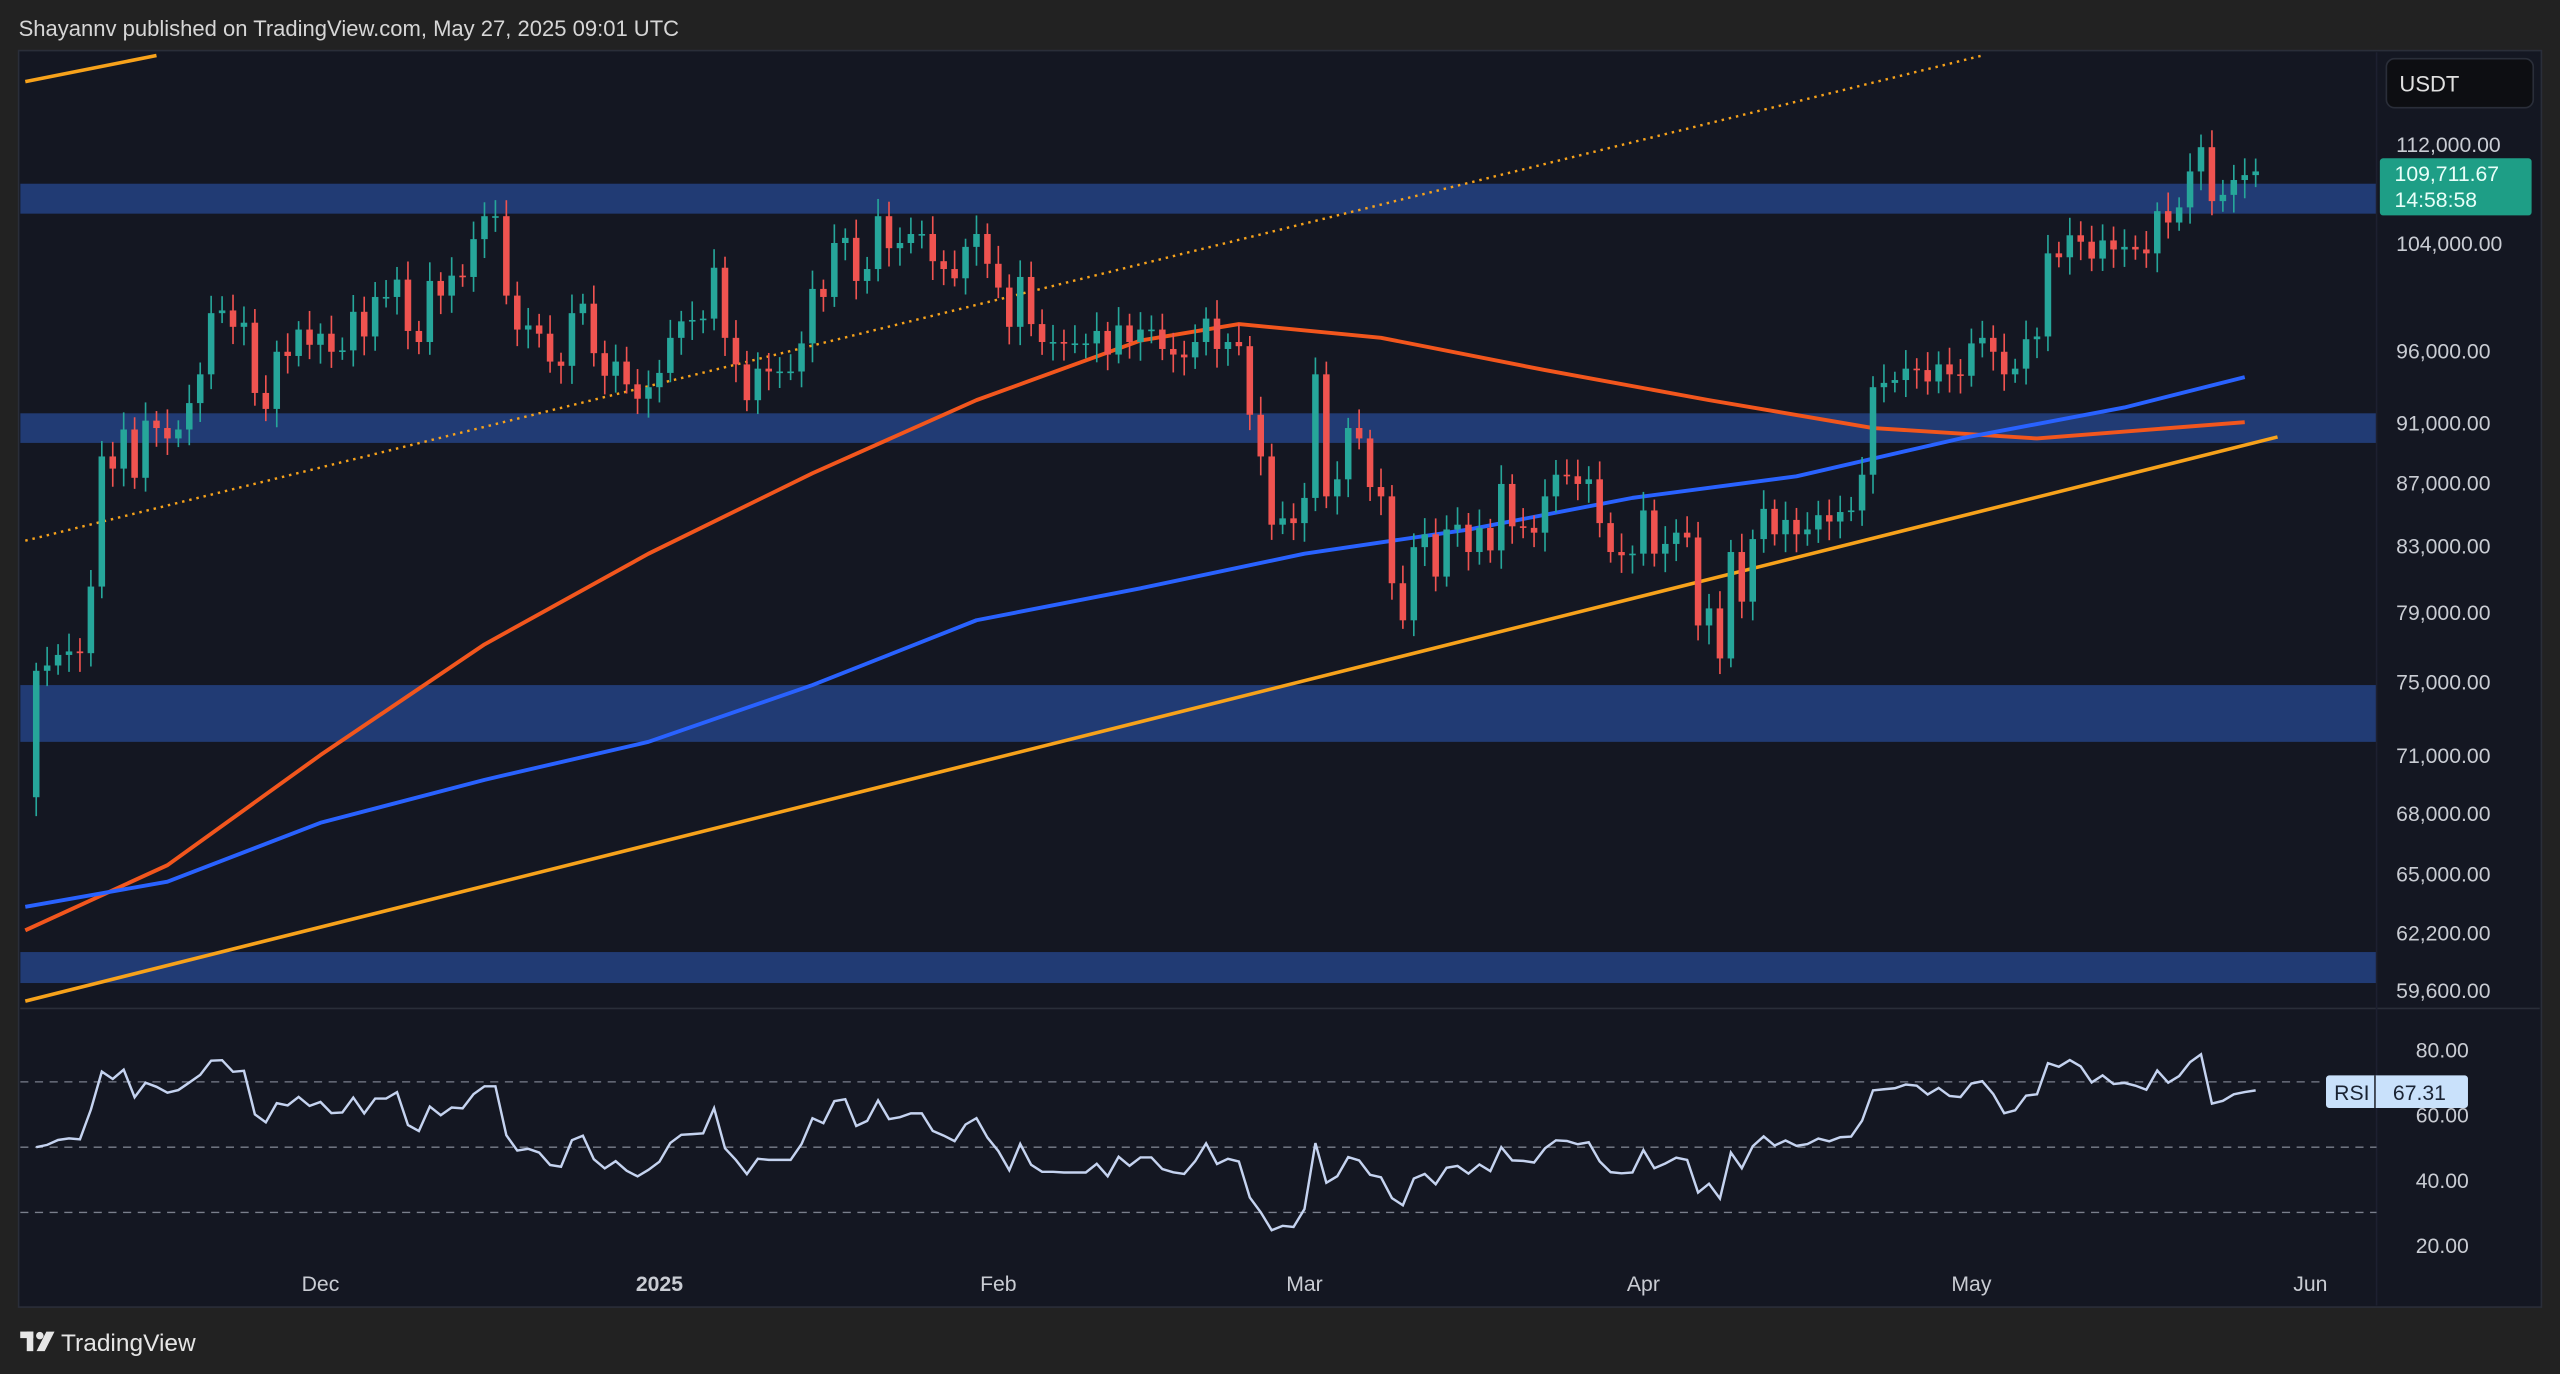  Describe the element at coordinates (2443, 991) in the screenshot. I see `price-tick-label: 59,600.00` at that location.